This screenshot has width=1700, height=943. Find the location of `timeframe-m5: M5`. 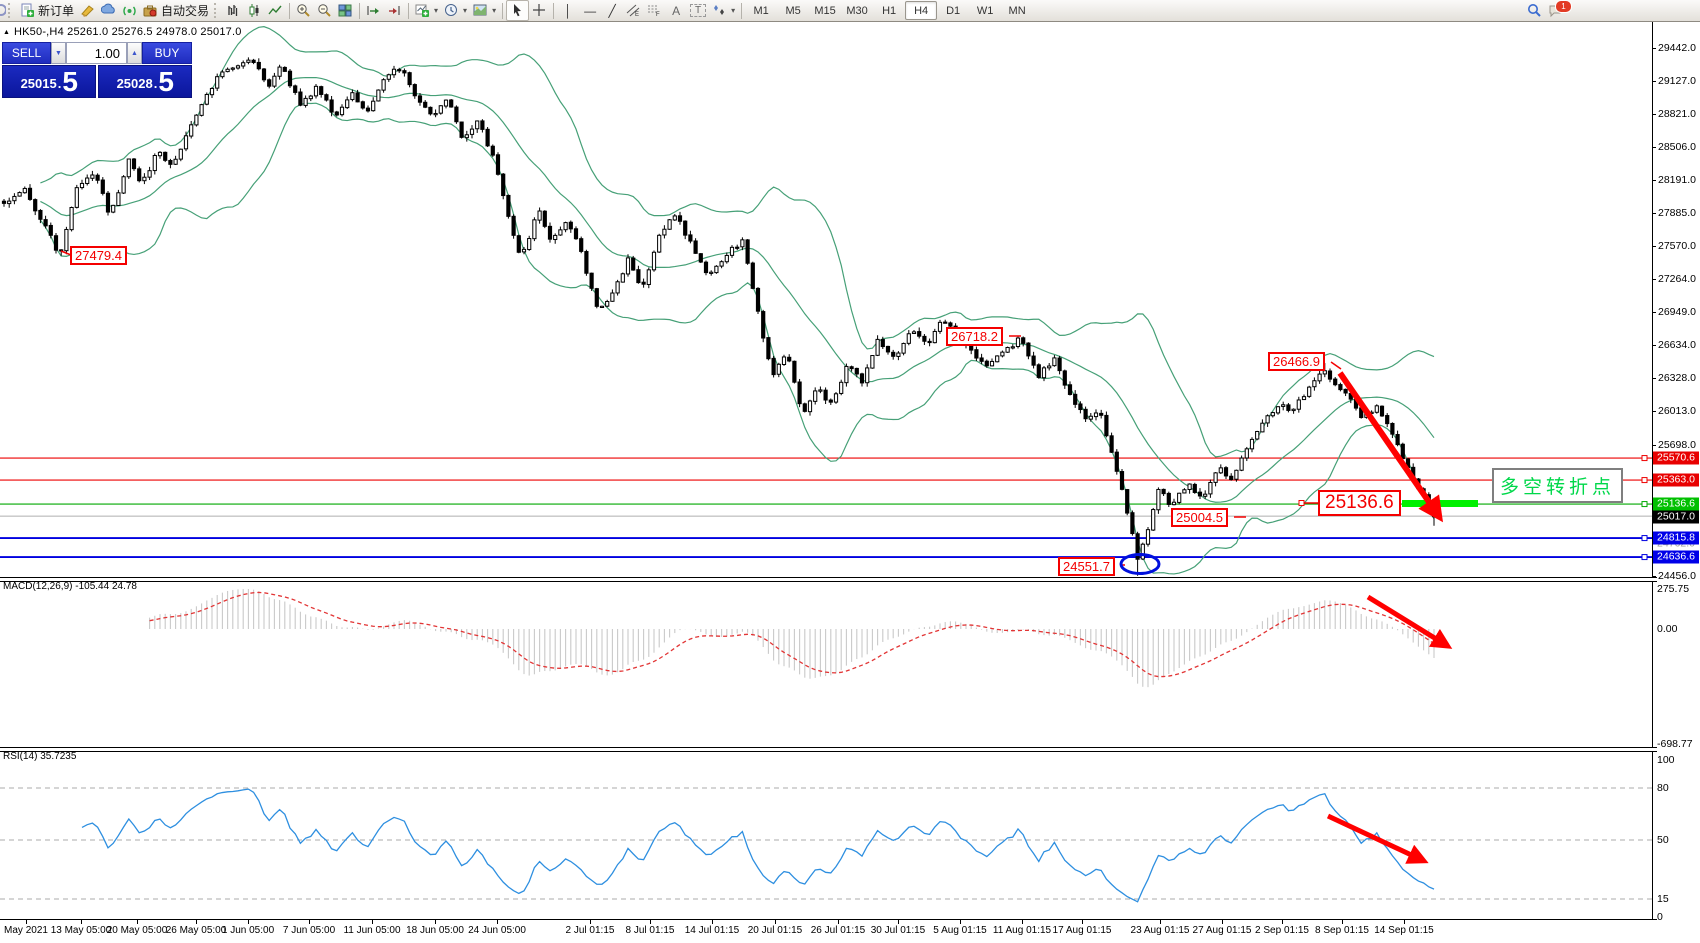

timeframe-m5: M5 is located at coordinates (793, 10).